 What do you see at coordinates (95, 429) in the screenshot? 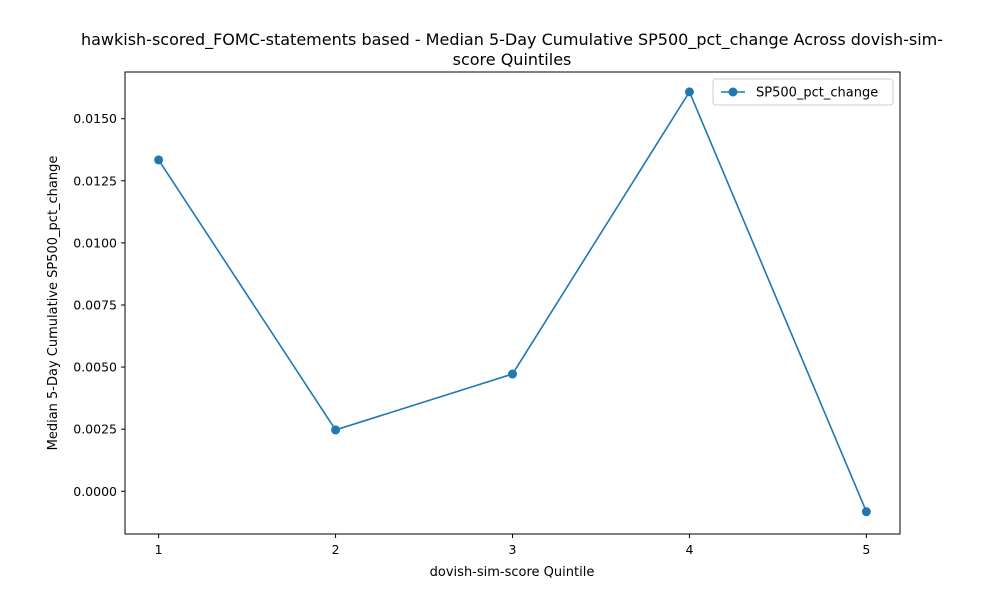
I see `y-tick-label: 0.0025` at bounding box center [95, 429].